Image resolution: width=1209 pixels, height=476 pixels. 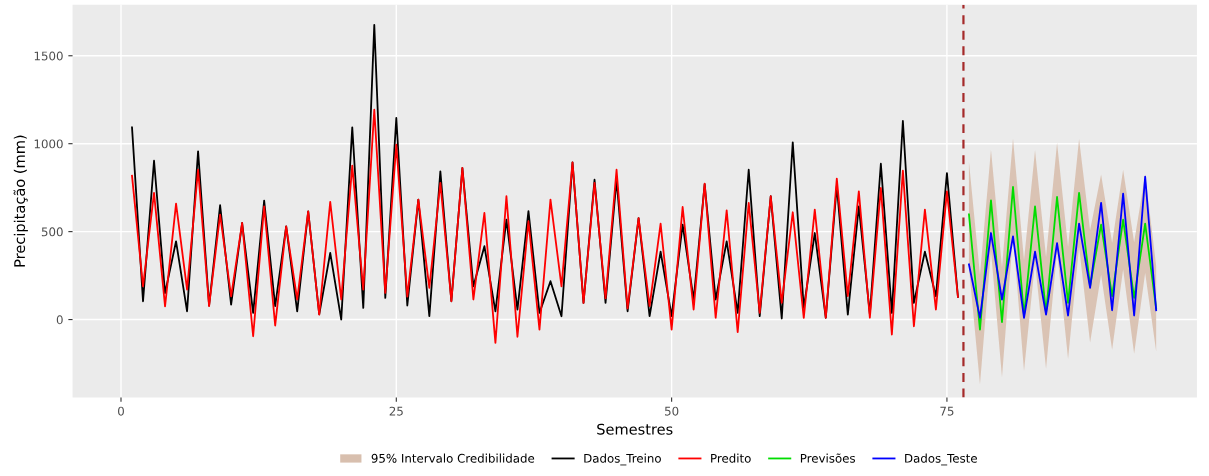 What do you see at coordinates (20, 201) in the screenshot?
I see `y-axis-title: Precipitação (mm)` at bounding box center [20, 201].